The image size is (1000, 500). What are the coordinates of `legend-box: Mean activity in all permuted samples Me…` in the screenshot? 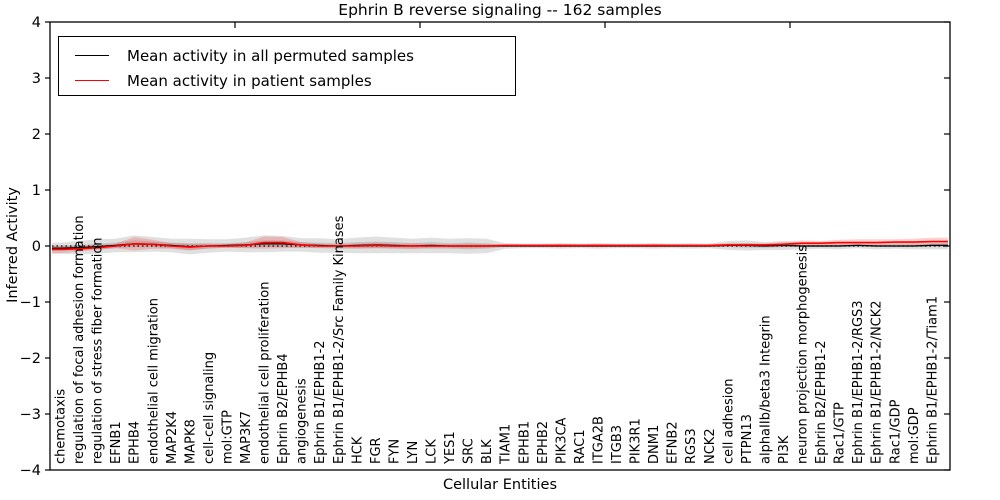 It's located at (287, 66).